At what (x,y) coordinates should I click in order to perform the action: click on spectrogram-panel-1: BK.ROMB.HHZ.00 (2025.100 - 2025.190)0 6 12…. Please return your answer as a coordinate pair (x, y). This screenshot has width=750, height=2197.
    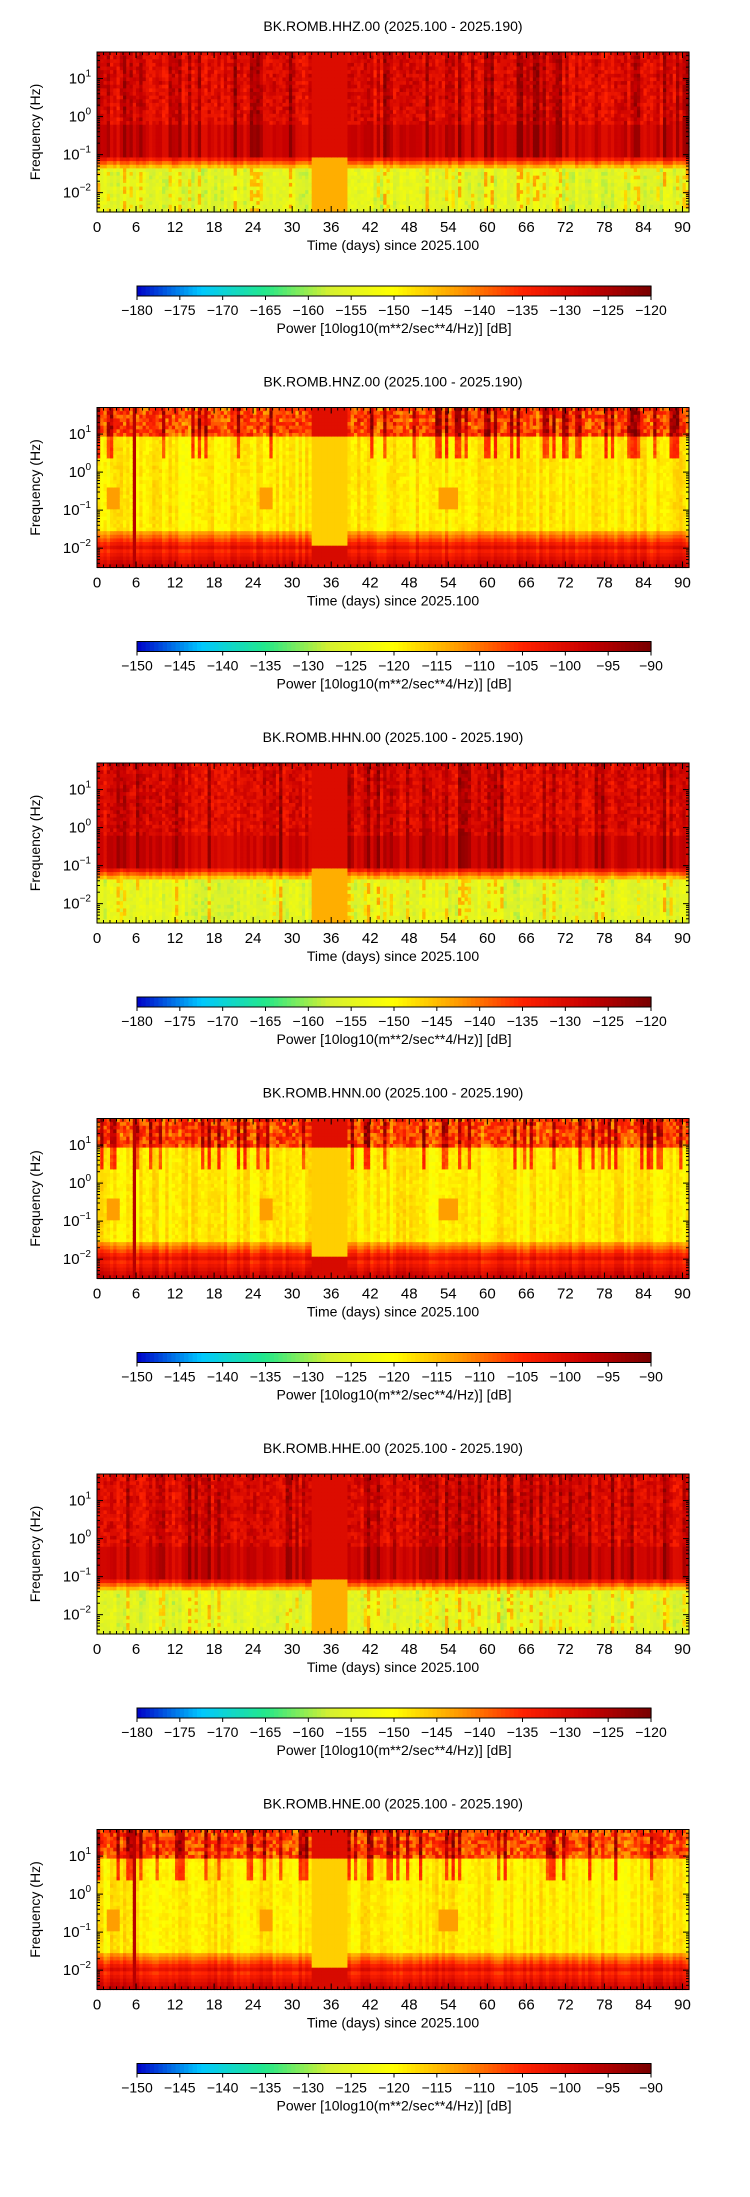
    Looking at the image, I should click on (359, 177).